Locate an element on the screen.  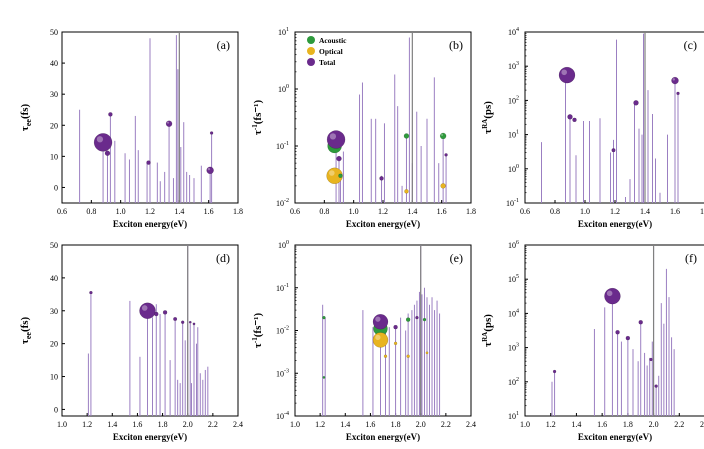
x-tick-label: 2.0 is located at coordinates (421, 424).